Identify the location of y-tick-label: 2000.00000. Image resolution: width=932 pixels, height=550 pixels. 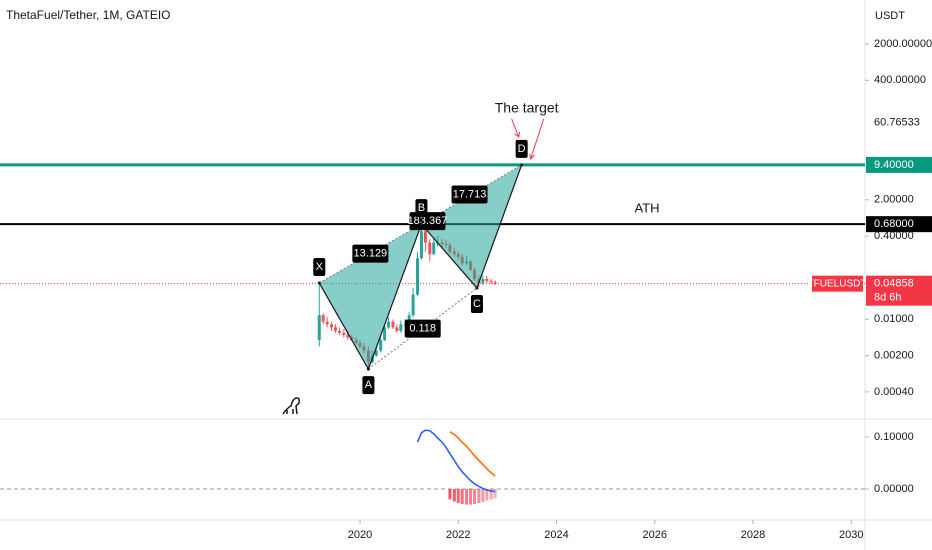
(903, 44).